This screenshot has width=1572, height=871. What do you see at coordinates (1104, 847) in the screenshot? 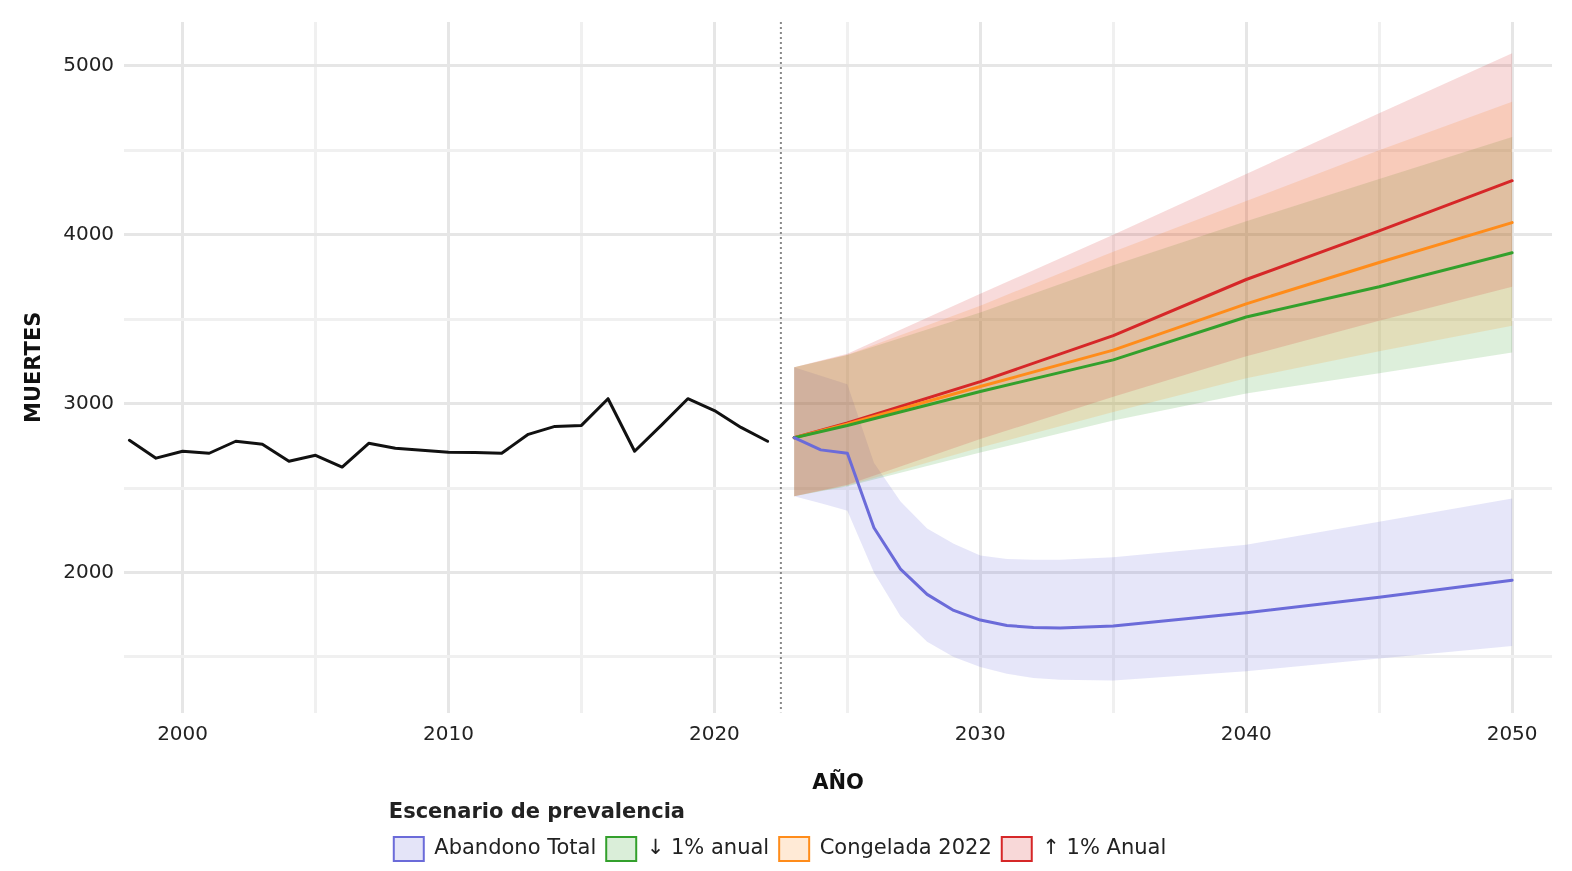
I see `legend-label: ↑ 1% Anual` at bounding box center [1104, 847].